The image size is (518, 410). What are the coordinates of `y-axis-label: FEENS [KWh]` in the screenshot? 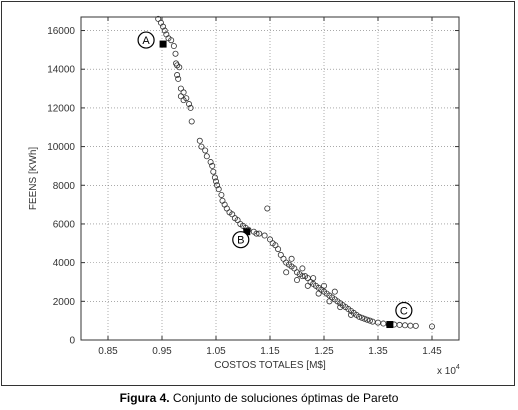 It's located at (33, 179).